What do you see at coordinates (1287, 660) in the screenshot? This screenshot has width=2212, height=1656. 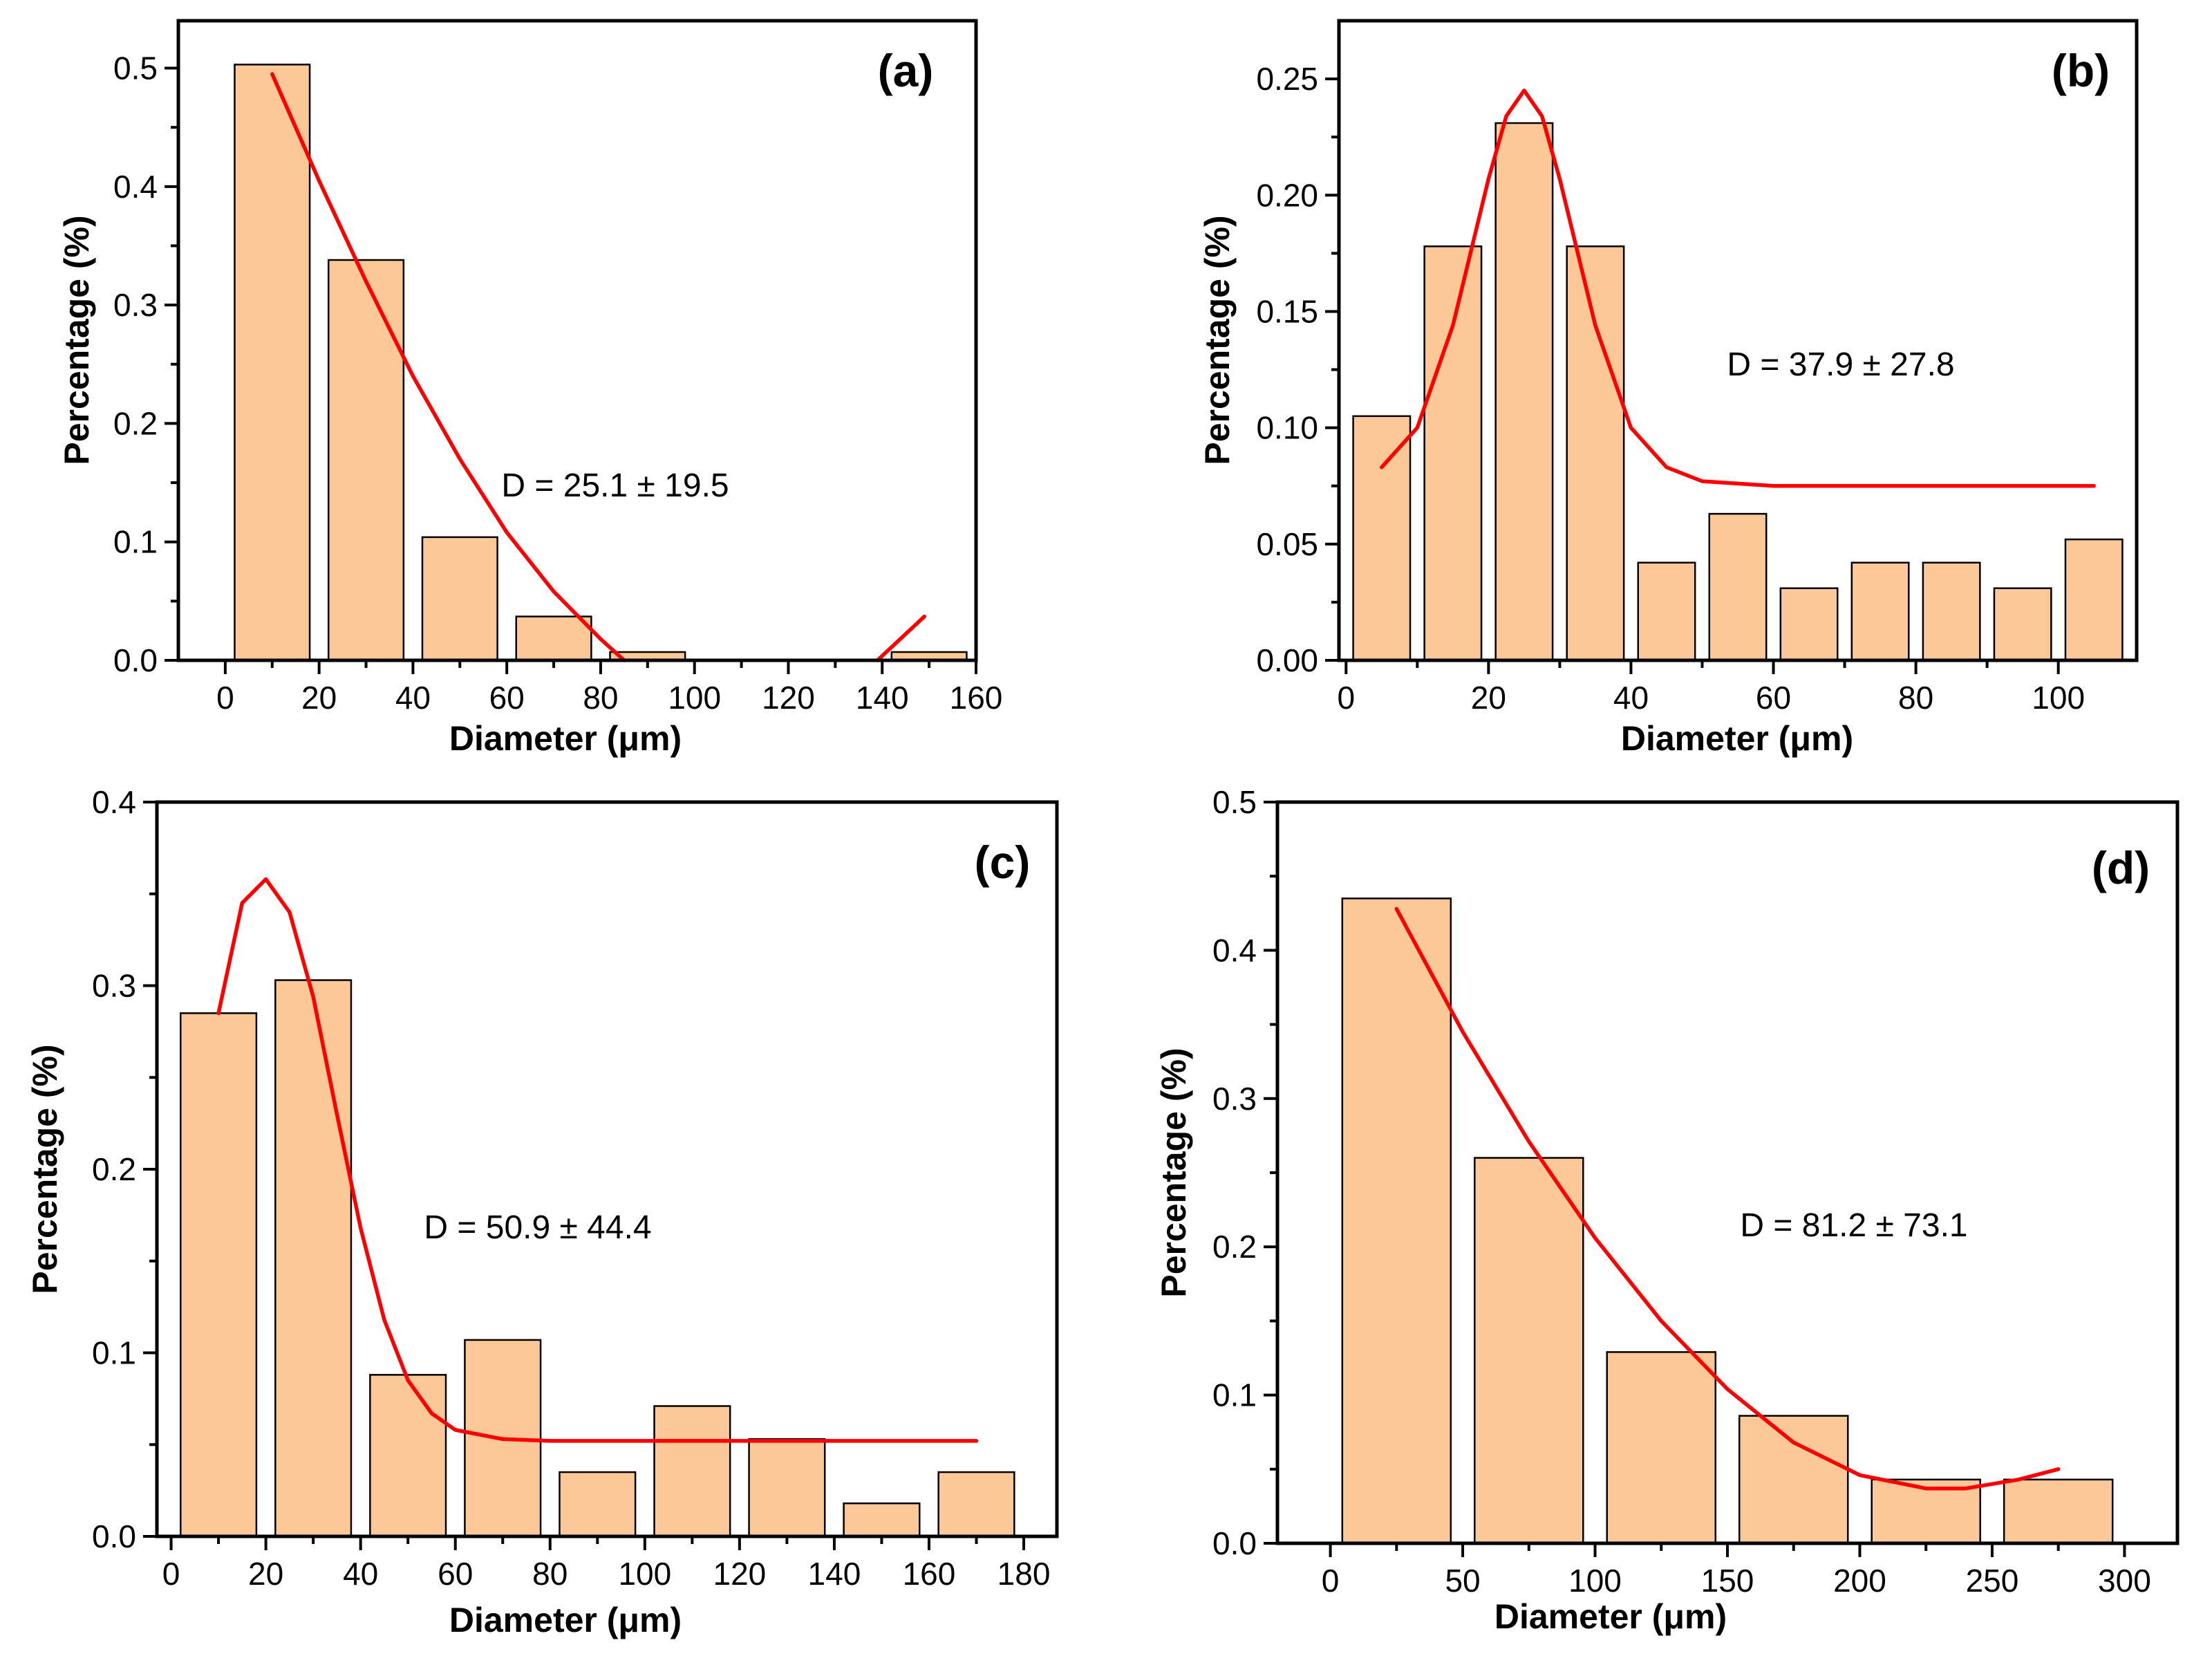 I see `y-tick-label: 0.00` at bounding box center [1287, 660].